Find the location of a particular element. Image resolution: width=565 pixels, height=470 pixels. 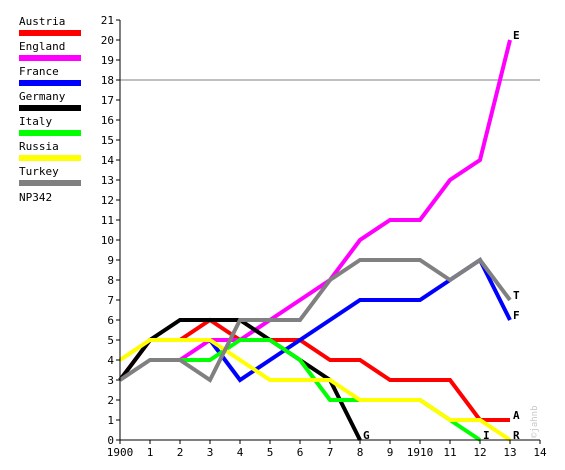

x-axis-ticks: 1900 1 2 3 4 5 6 7 8 9 1910 11 12 13 14 is located at coordinates (327, 449).